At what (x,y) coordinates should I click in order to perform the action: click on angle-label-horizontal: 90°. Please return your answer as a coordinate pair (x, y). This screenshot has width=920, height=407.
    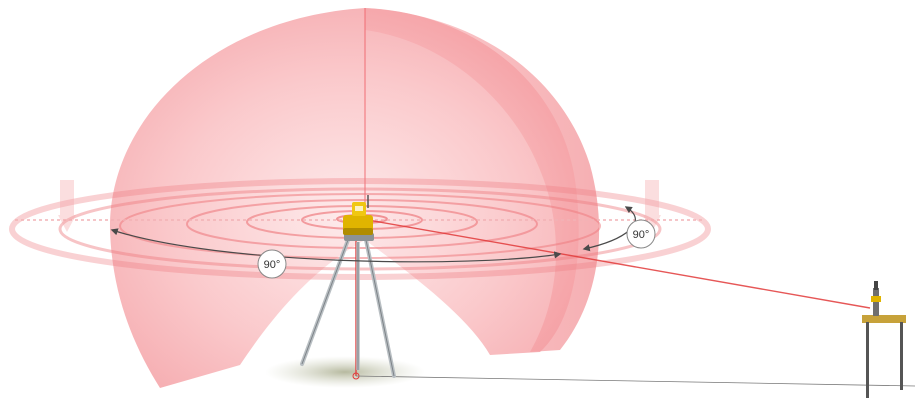
    Looking at the image, I should click on (272, 264).